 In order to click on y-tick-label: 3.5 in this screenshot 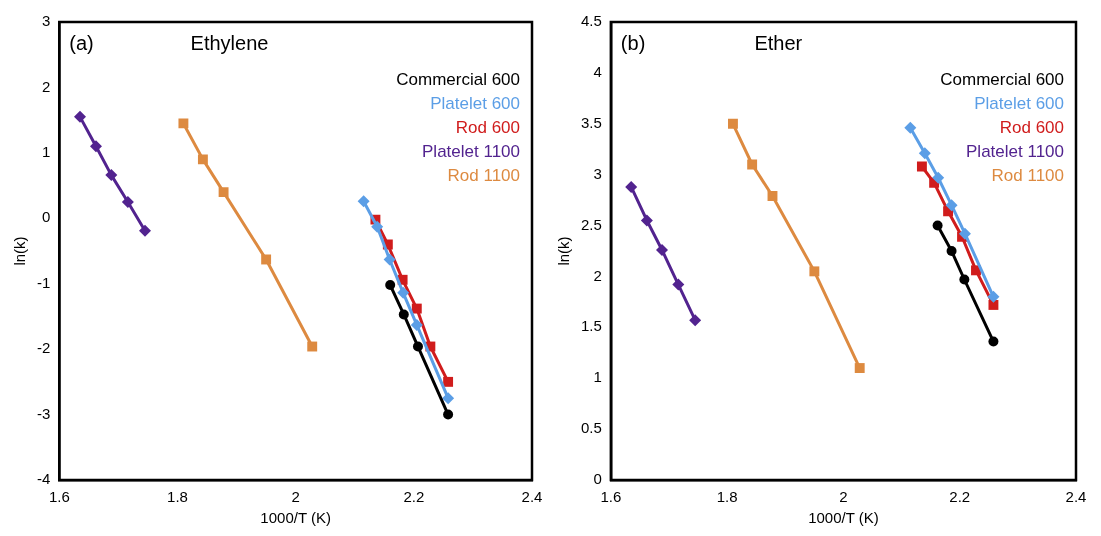, I will do `click(591, 122)`.